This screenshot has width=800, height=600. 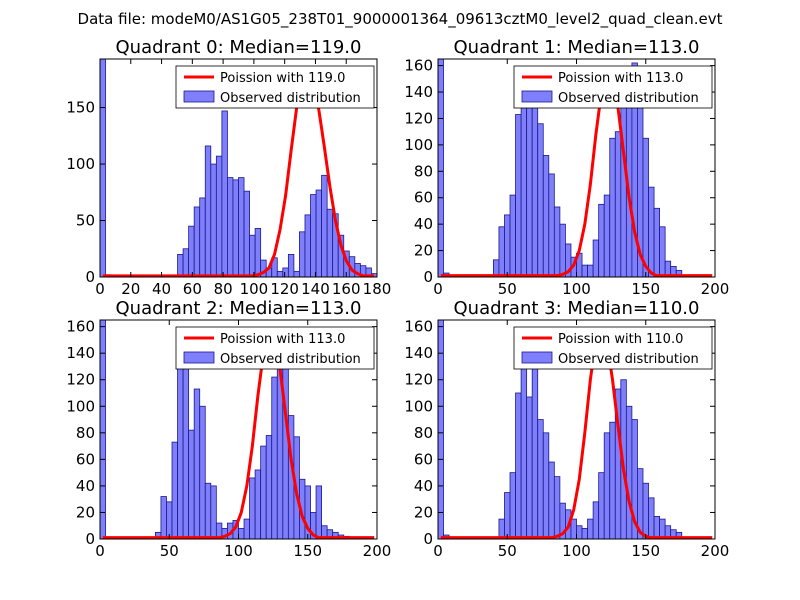 What do you see at coordinates (418, 353) in the screenshot?
I see `y-tick-label: 140` at bounding box center [418, 353].